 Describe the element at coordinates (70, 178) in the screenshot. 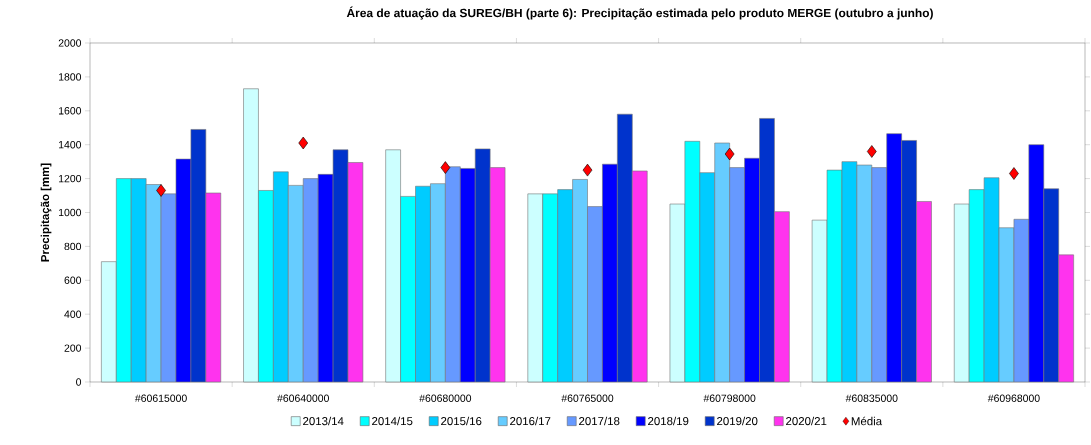

I see `y-tick-label: 1200` at that location.